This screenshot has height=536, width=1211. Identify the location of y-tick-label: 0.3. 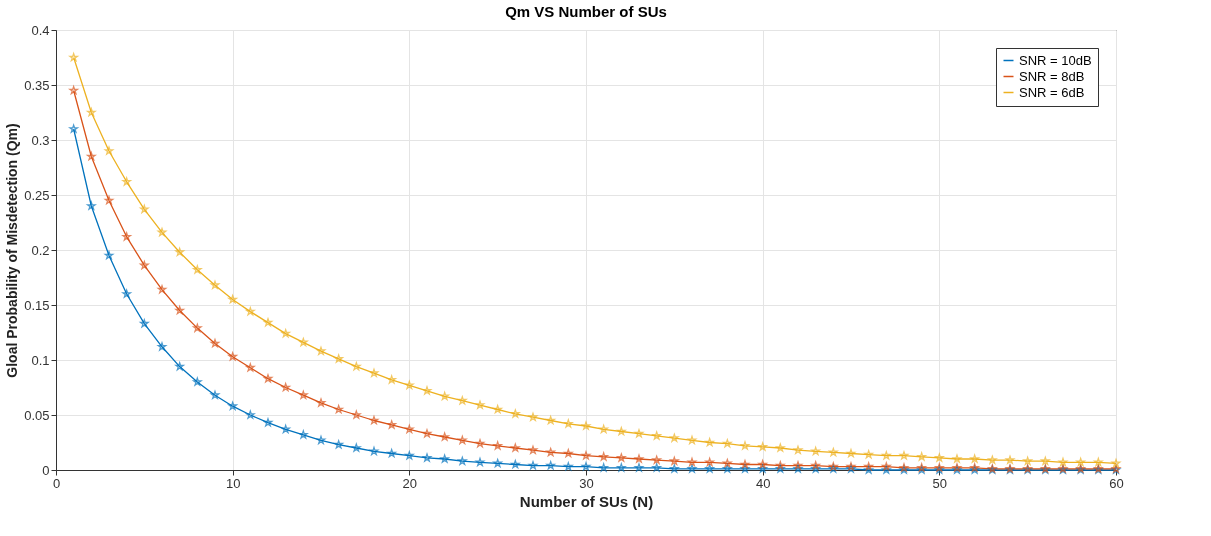
(40, 140).